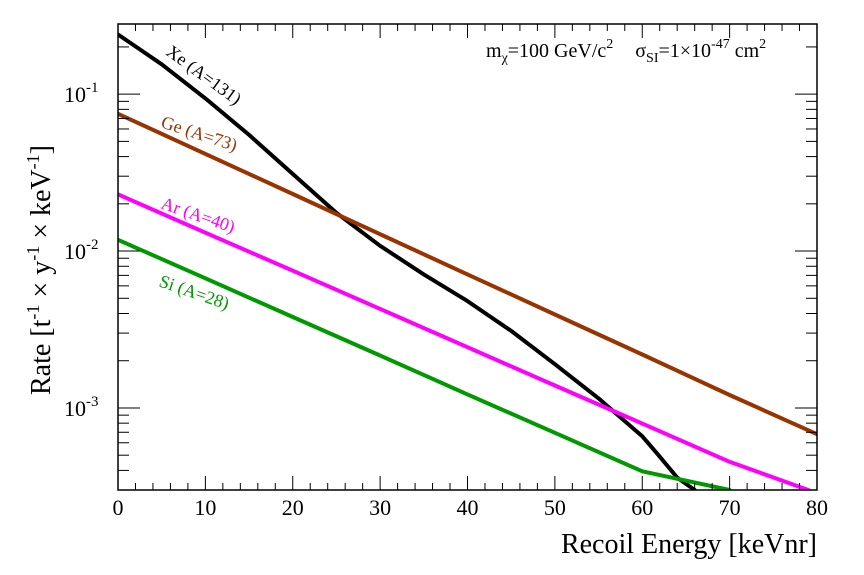  Describe the element at coordinates (817, 507) in the screenshot. I see `x-tick-label: 80` at that location.